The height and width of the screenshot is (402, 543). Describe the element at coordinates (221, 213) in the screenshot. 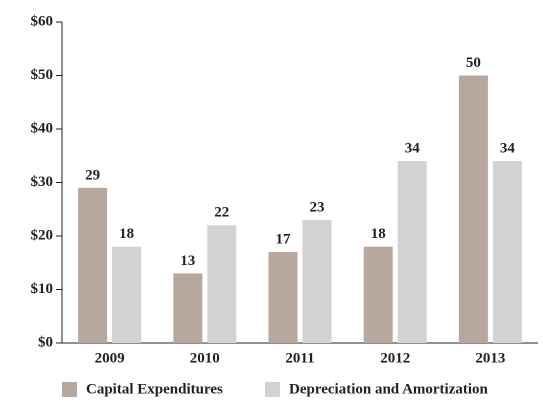

I see `data-label: 22` at that location.